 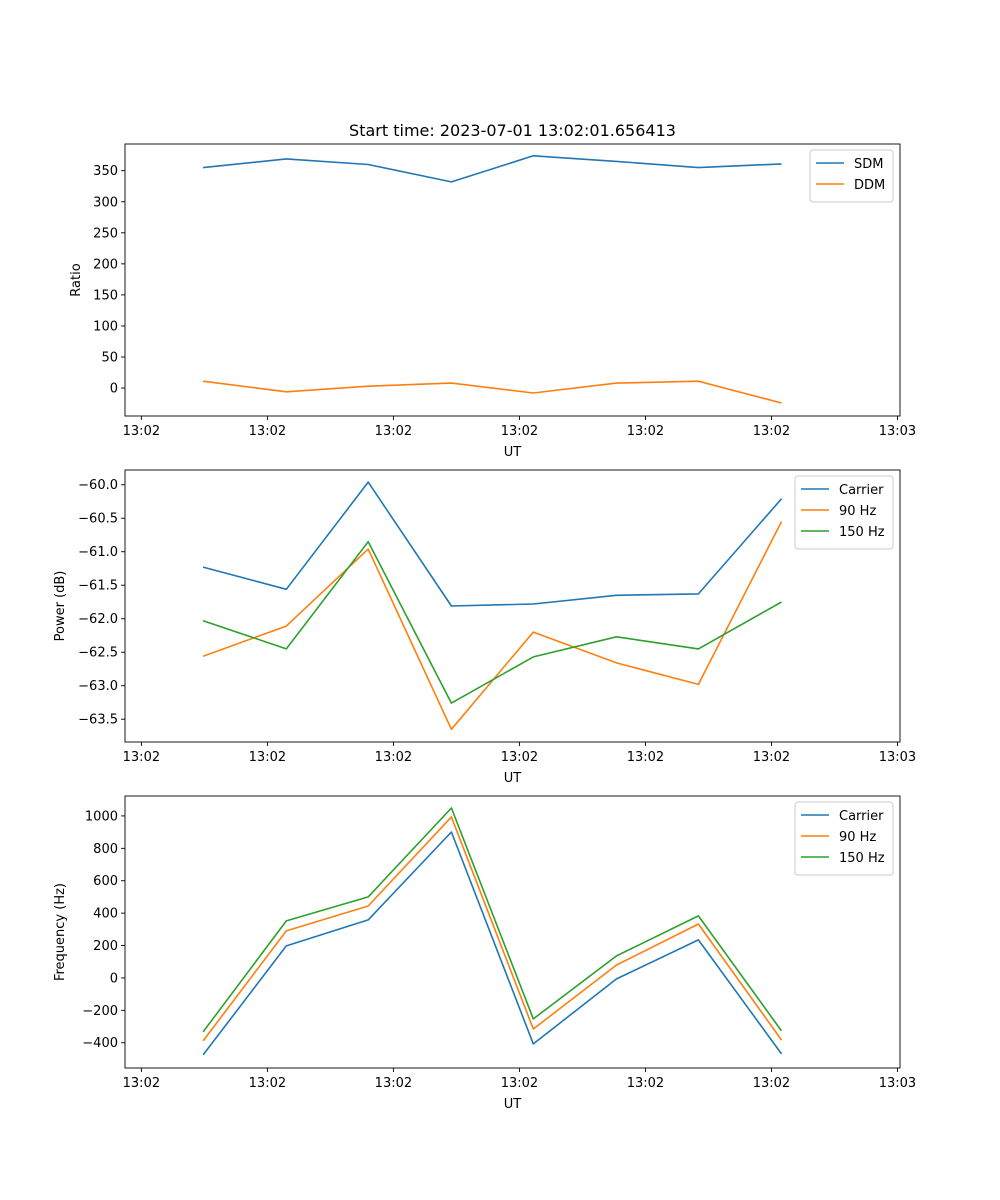 What do you see at coordinates (869, 185) in the screenshot?
I see `legend-label: DDM` at bounding box center [869, 185].